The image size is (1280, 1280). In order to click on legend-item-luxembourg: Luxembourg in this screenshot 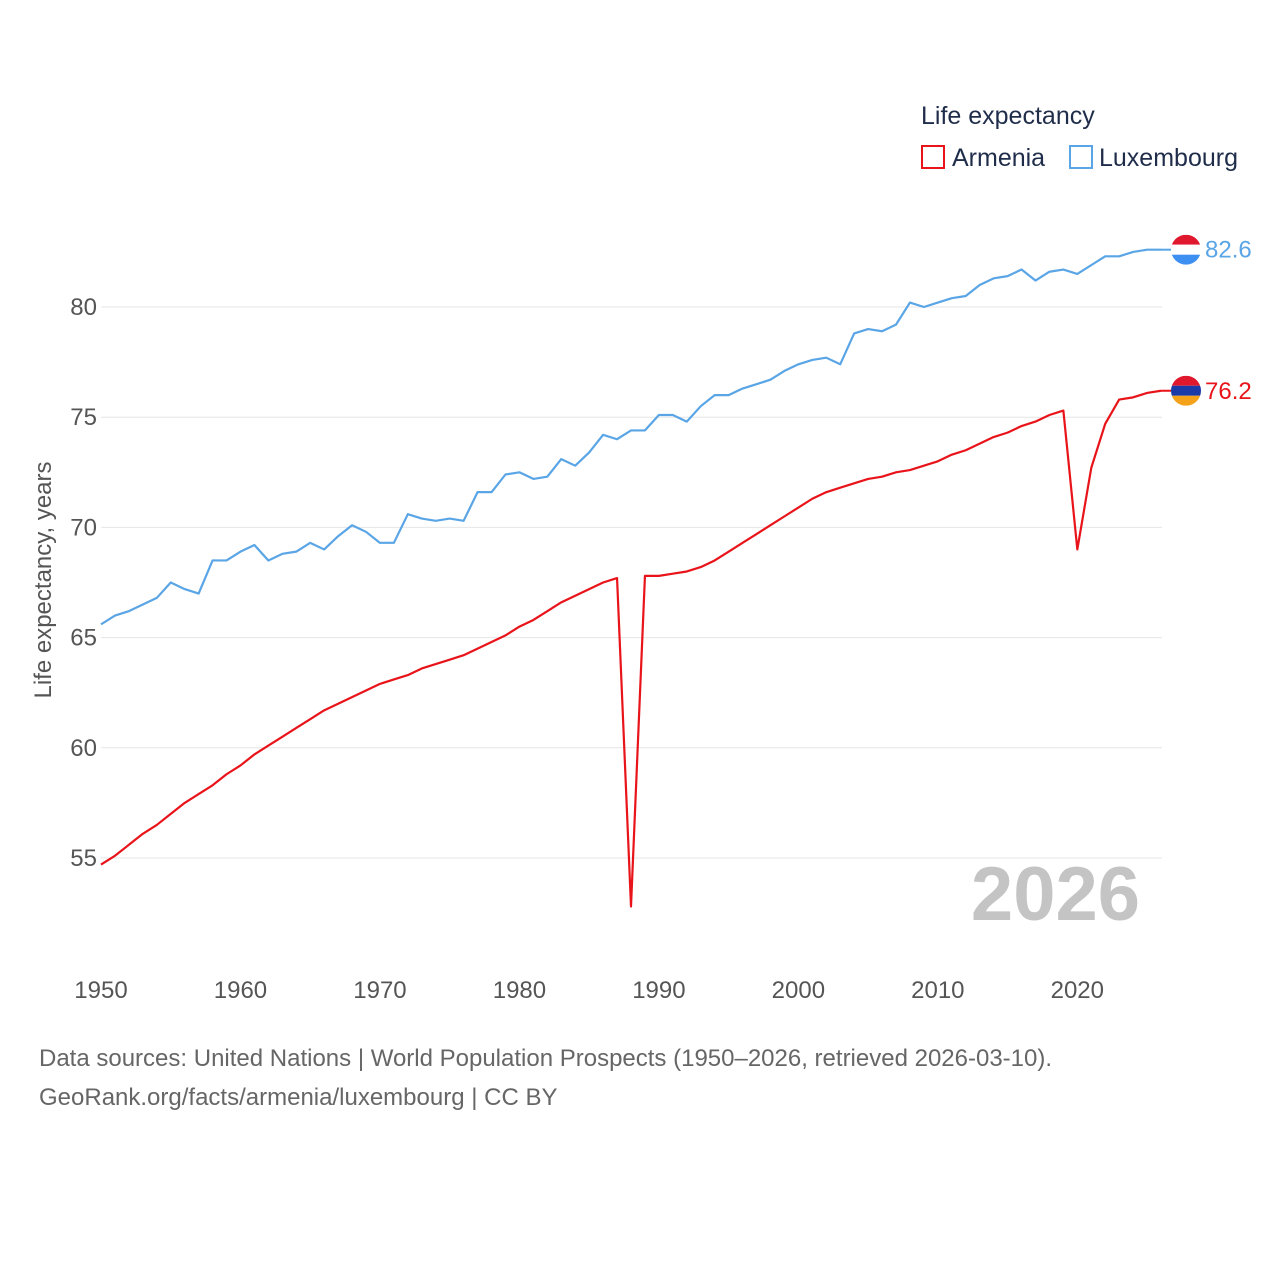, I will do `click(1153, 158)`.